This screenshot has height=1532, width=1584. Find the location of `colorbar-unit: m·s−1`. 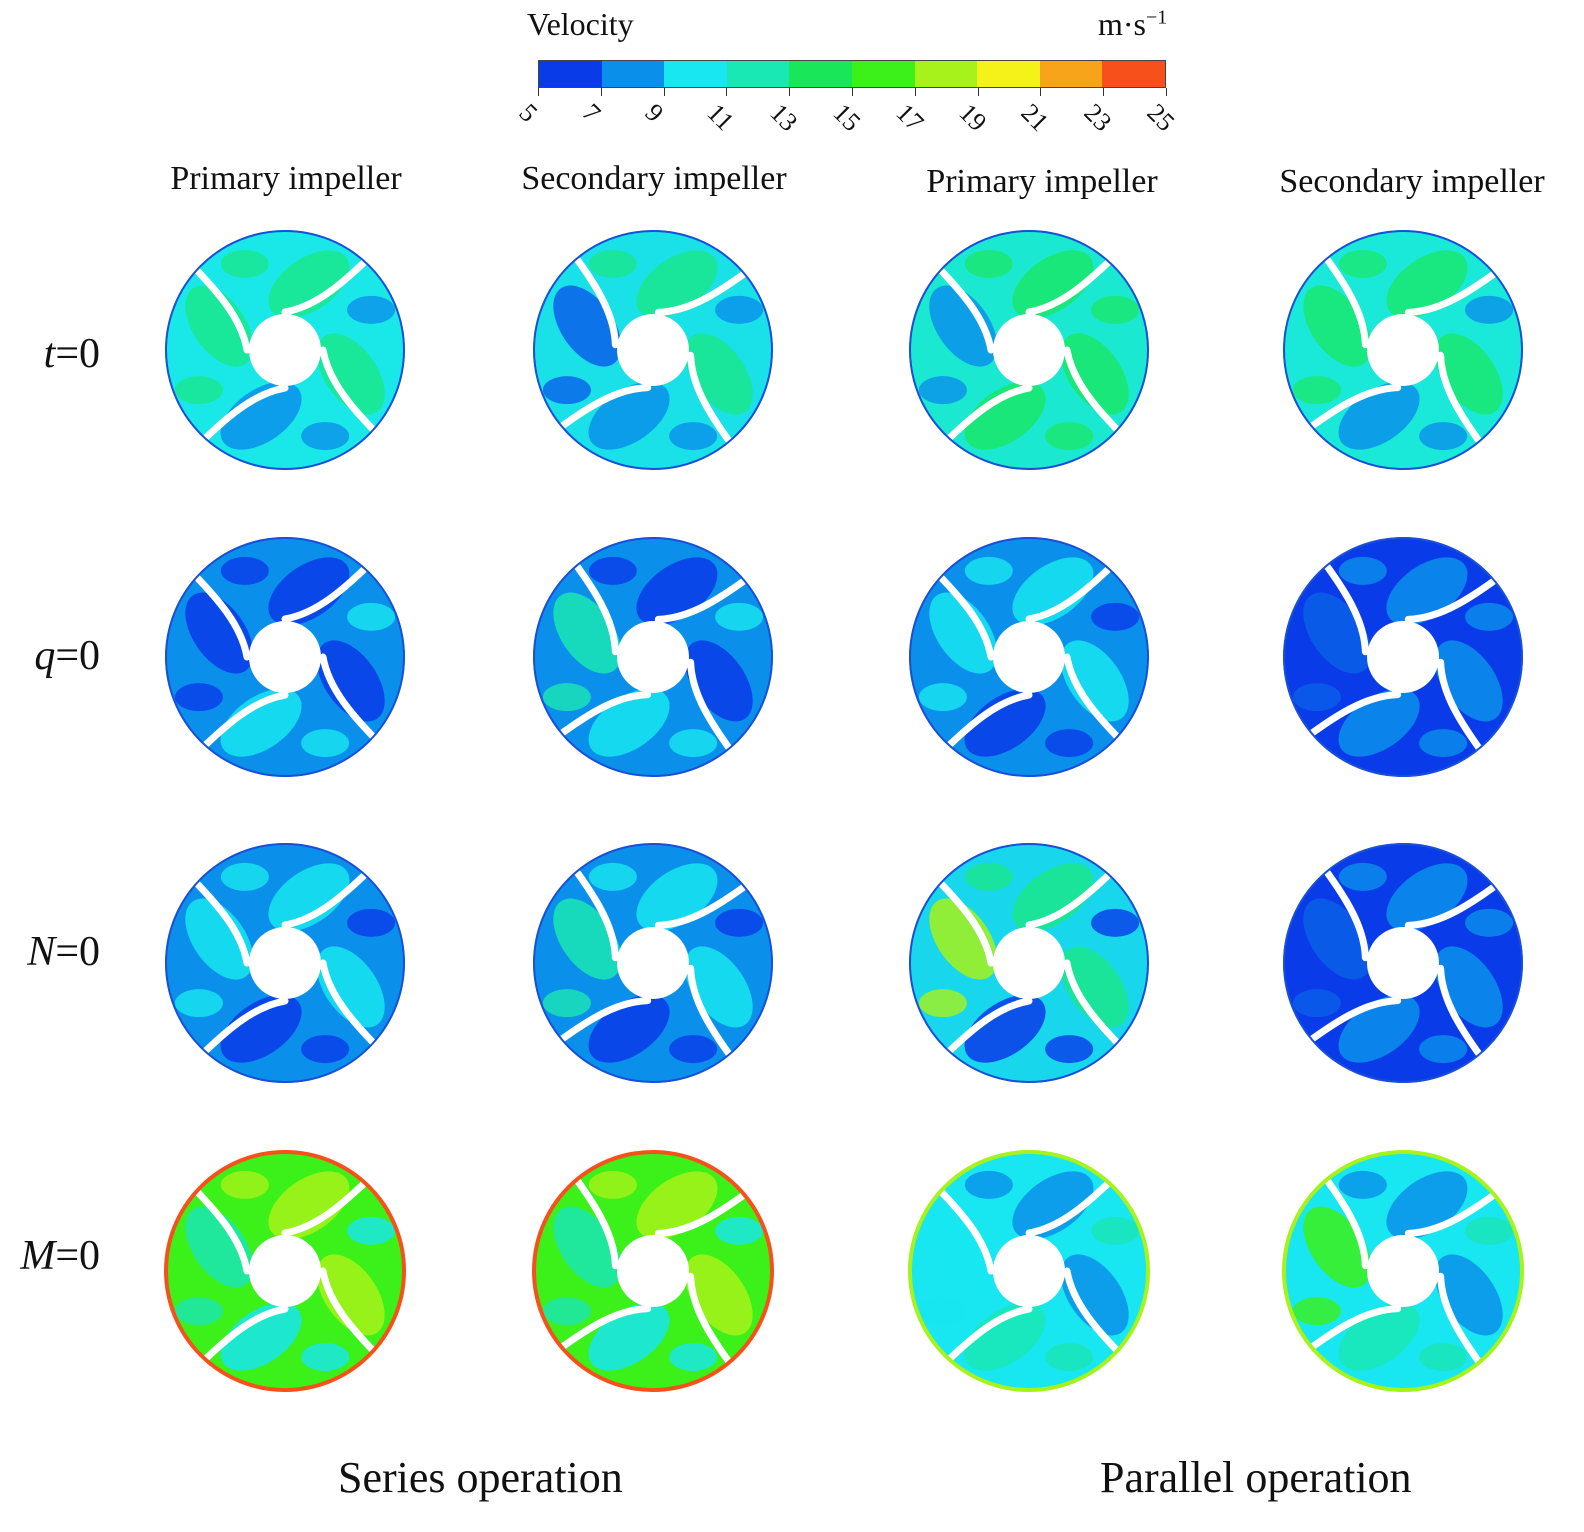

colorbar-unit: m·s−1 is located at coordinates (1132, 24).